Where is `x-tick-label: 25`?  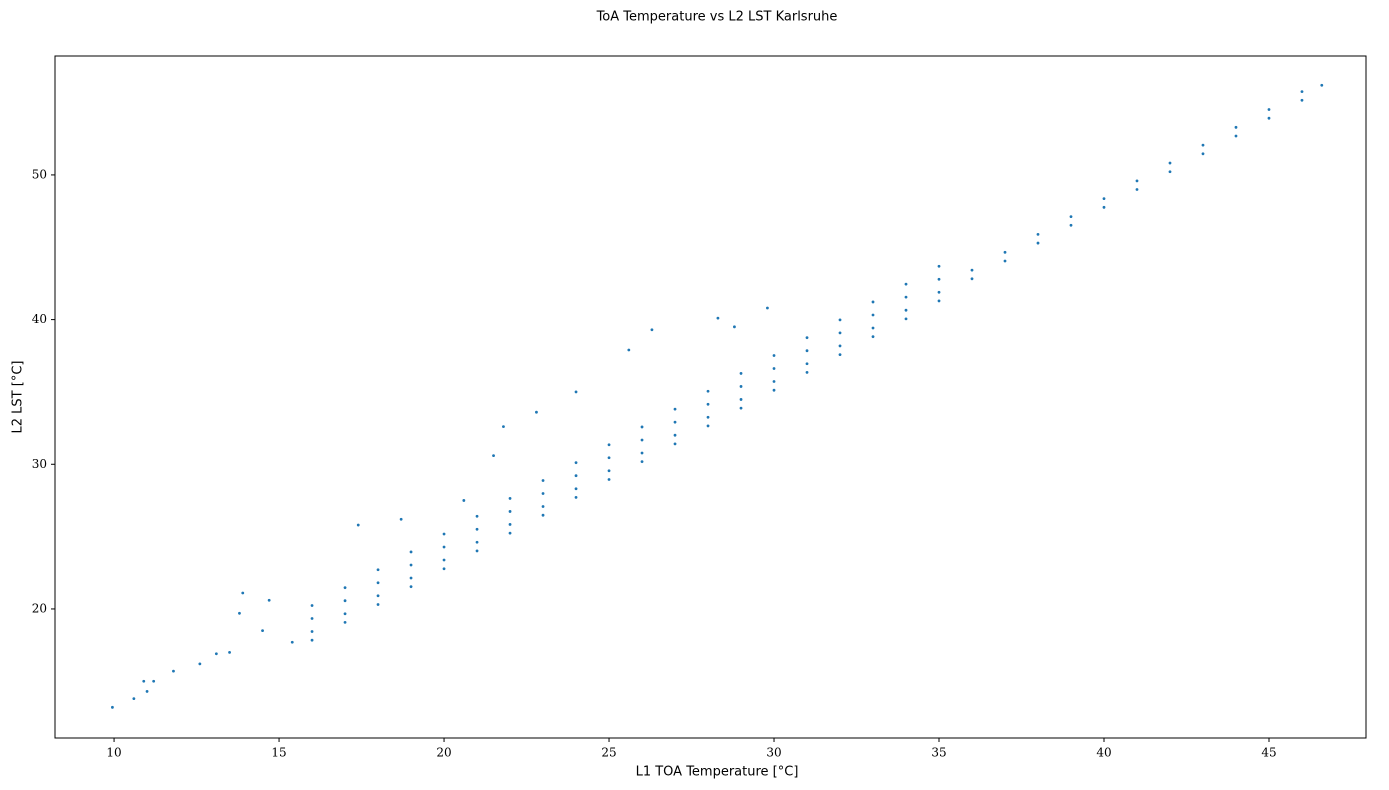 x-tick-label: 25 is located at coordinates (608, 753).